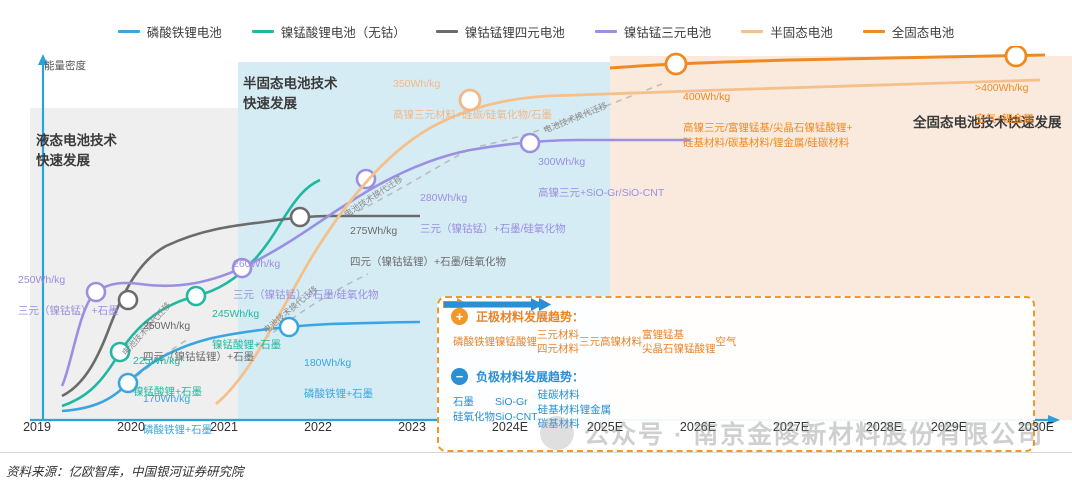 This screenshot has width=1072, height=484. I want to click on annotation-material: 四元（镍钴锰锂）+石墨/硅氧化物, so click(428, 261).